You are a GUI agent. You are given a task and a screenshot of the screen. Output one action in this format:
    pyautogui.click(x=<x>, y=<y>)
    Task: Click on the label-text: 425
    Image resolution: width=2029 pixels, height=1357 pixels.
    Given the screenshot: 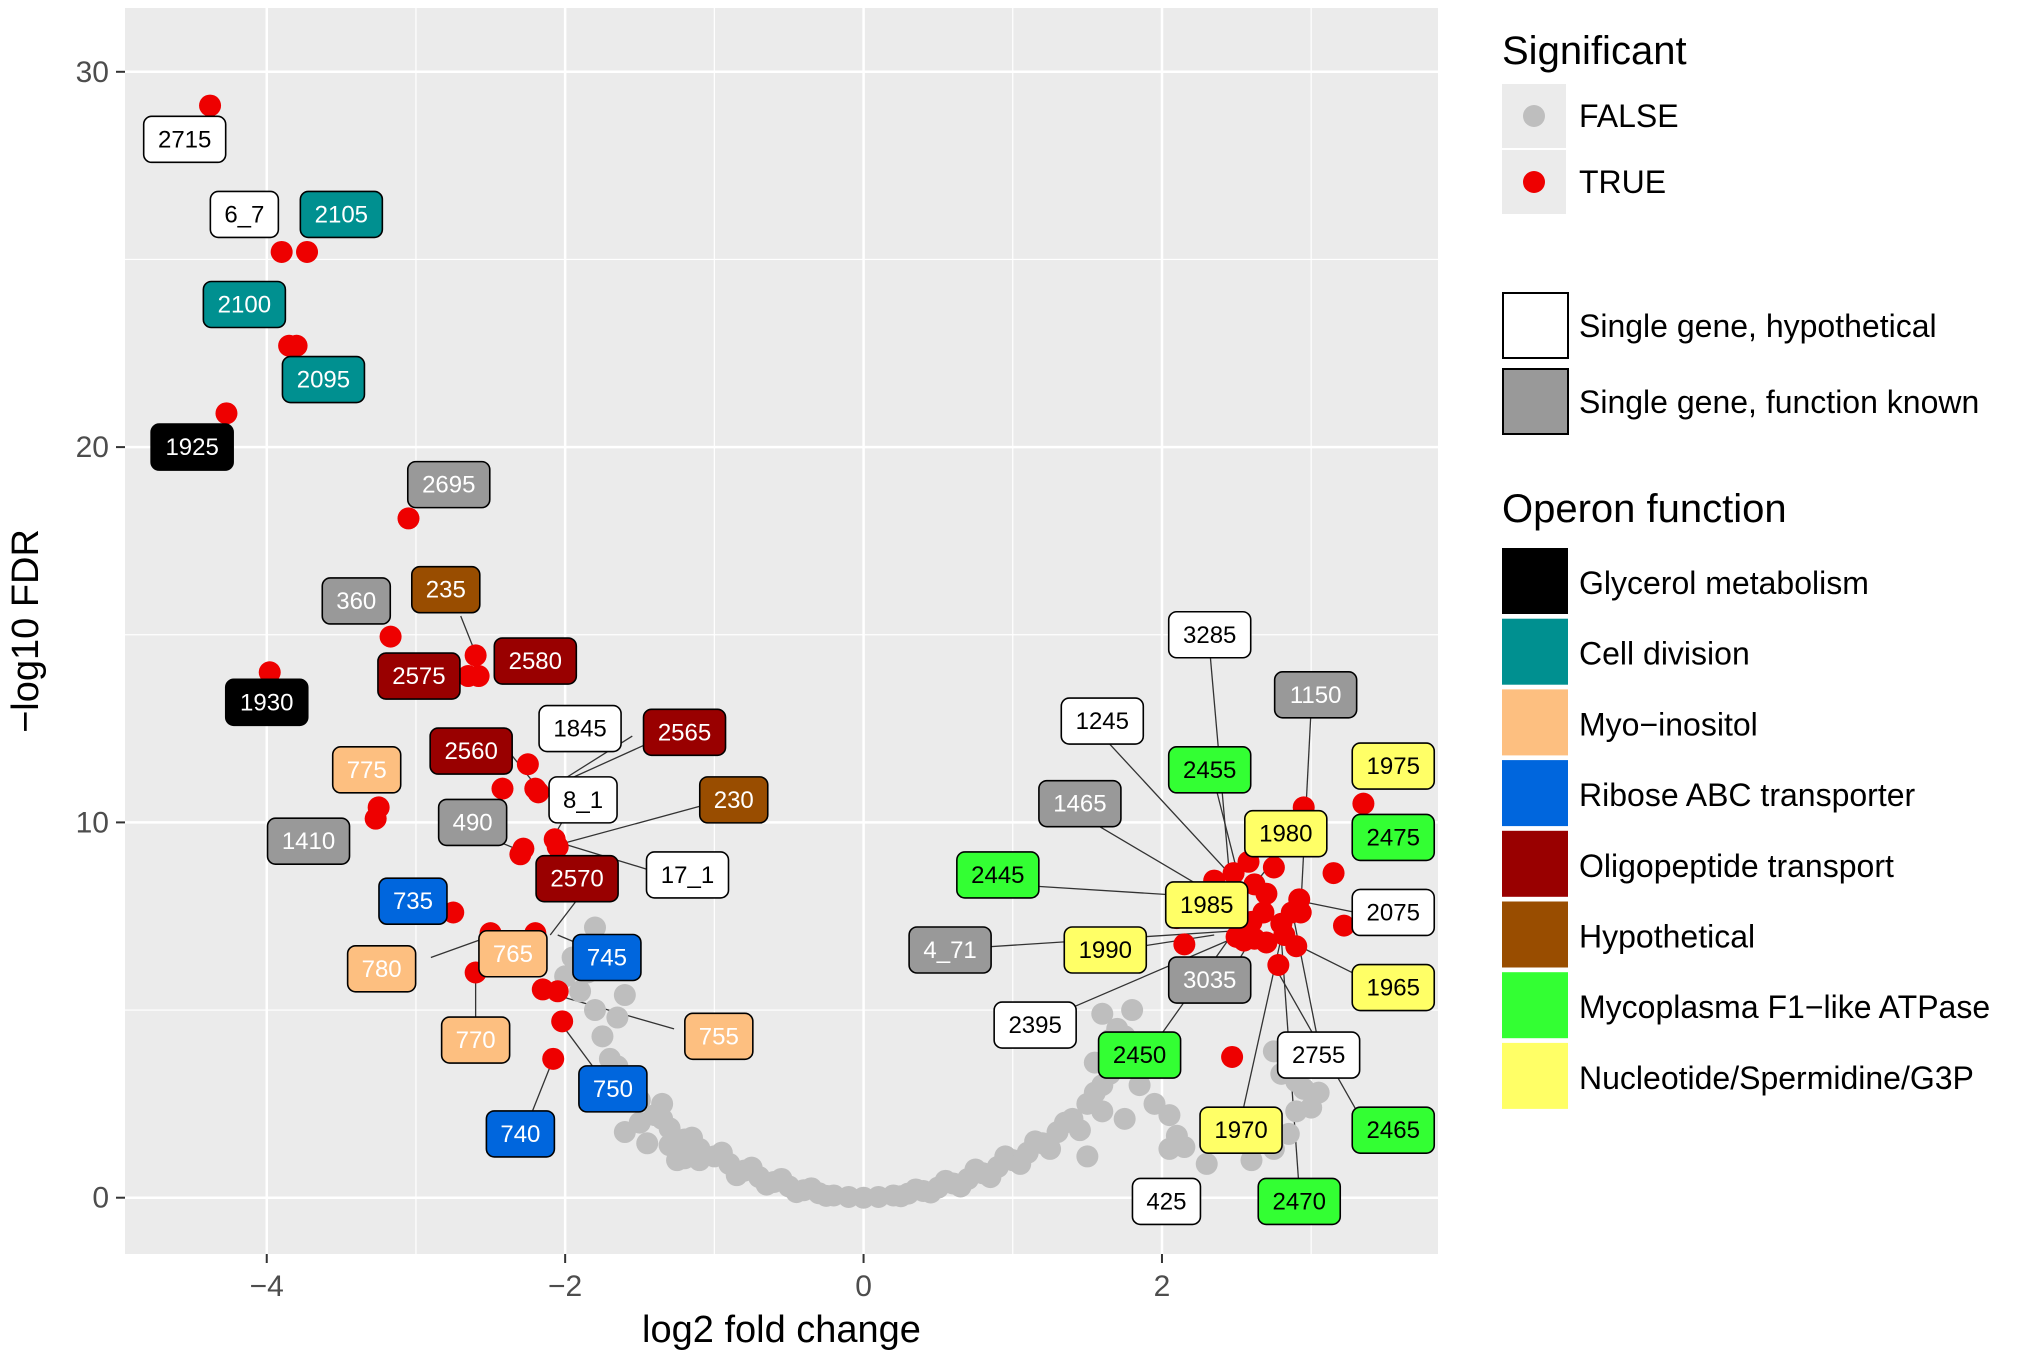 What is the action you would take?
    pyautogui.click(x=1166, y=1201)
    